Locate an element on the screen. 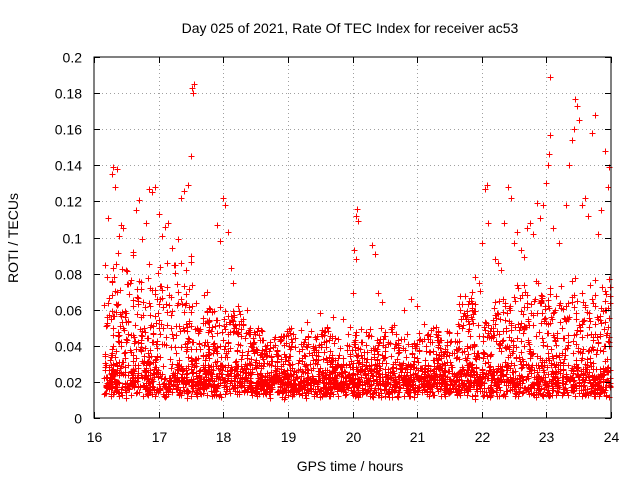  y-tick-label: 0.08 is located at coordinates (68, 275).